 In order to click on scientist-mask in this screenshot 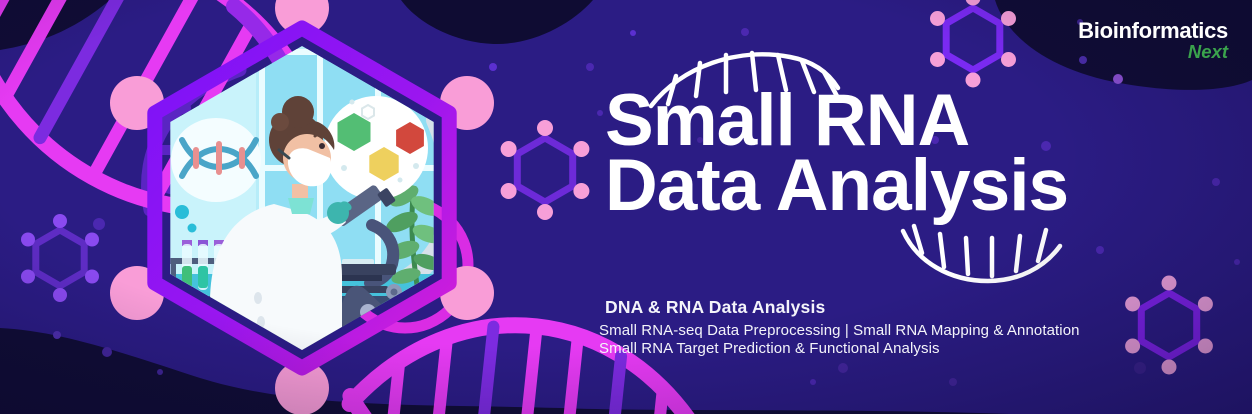, I will do `click(309, 167)`.